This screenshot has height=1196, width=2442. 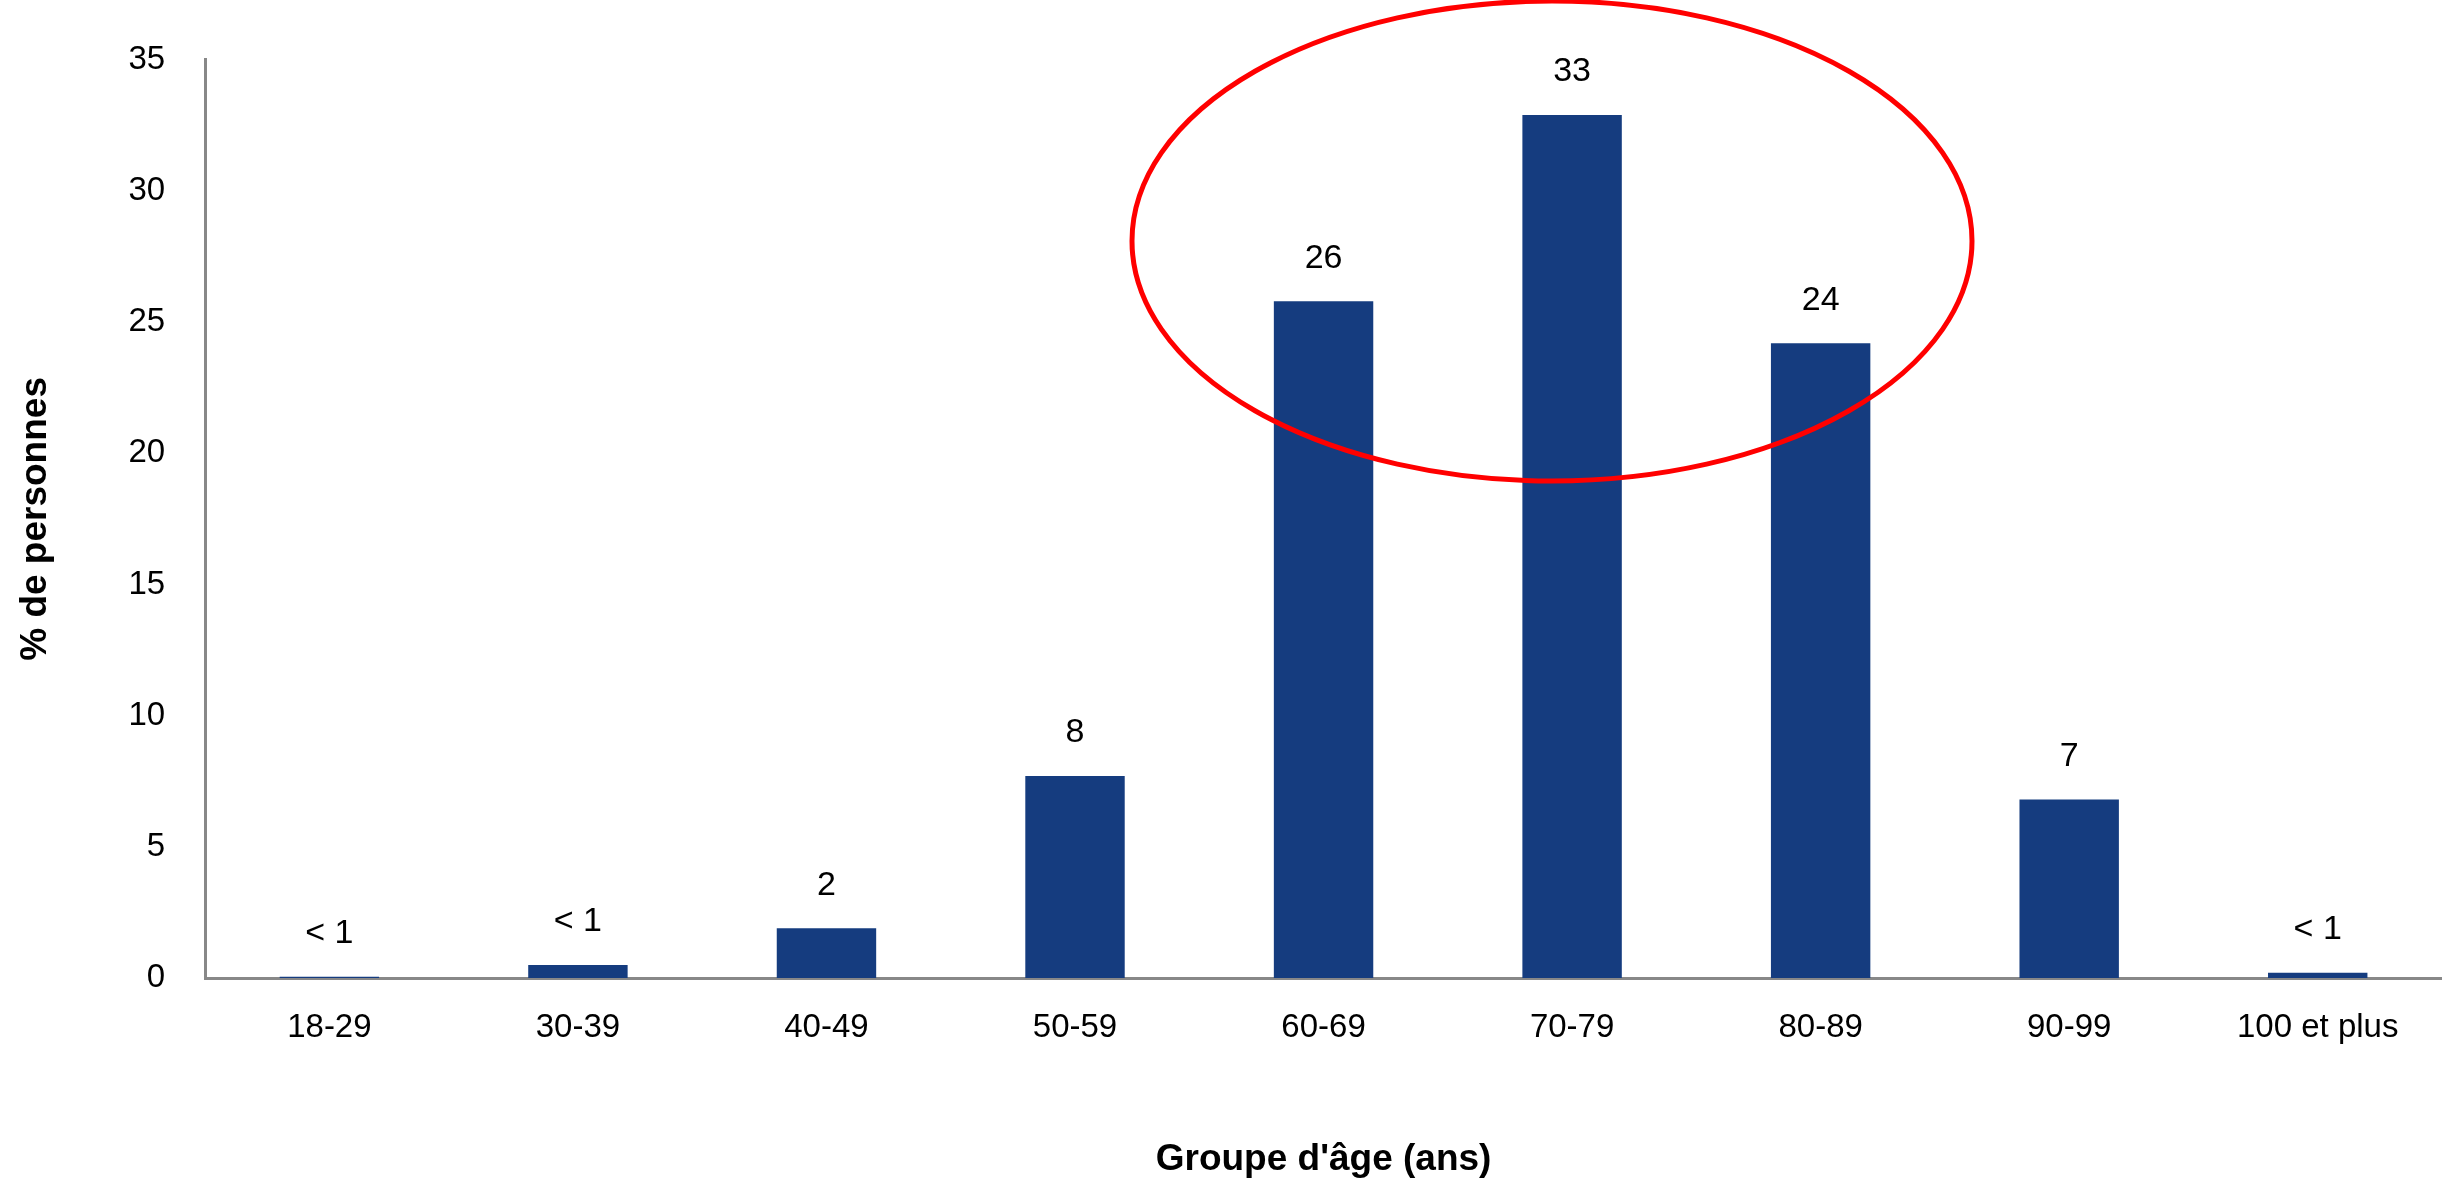 I want to click on x-axis-title: Groupe d'âge (ans), so click(x=1323, y=1157).